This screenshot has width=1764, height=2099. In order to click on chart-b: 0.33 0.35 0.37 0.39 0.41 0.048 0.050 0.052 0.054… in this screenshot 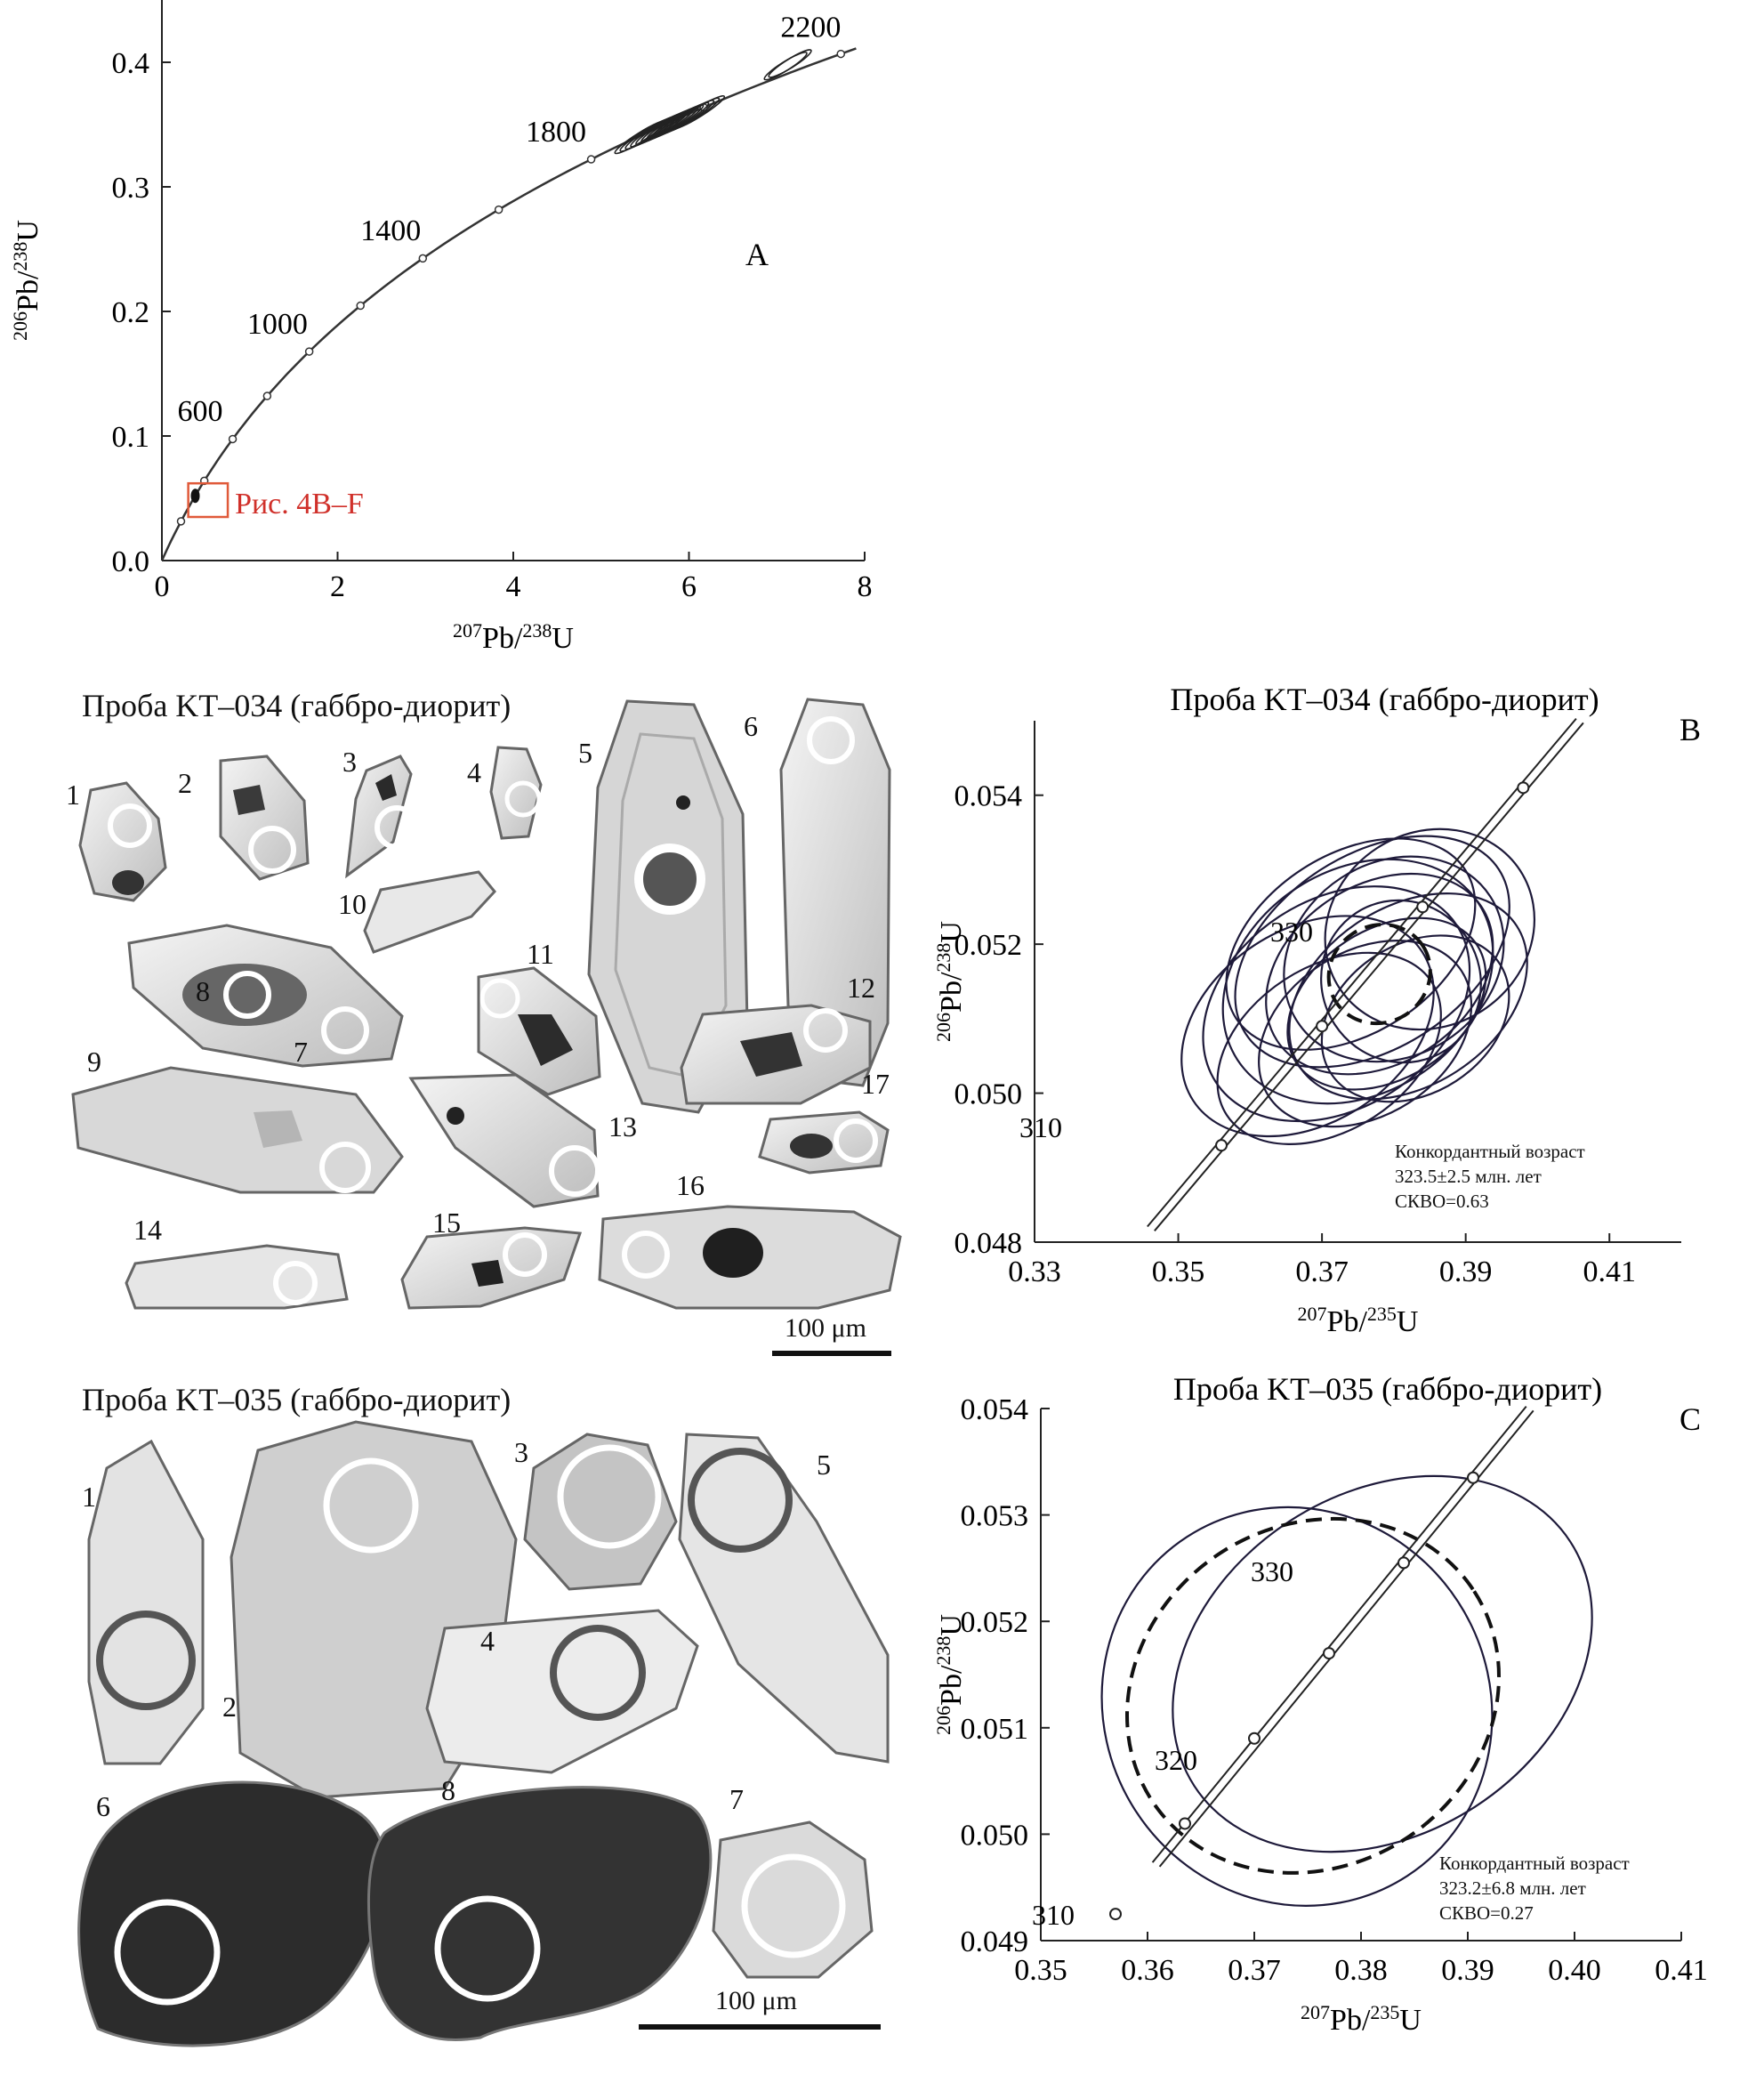, I will do `click(1317, 1011)`.